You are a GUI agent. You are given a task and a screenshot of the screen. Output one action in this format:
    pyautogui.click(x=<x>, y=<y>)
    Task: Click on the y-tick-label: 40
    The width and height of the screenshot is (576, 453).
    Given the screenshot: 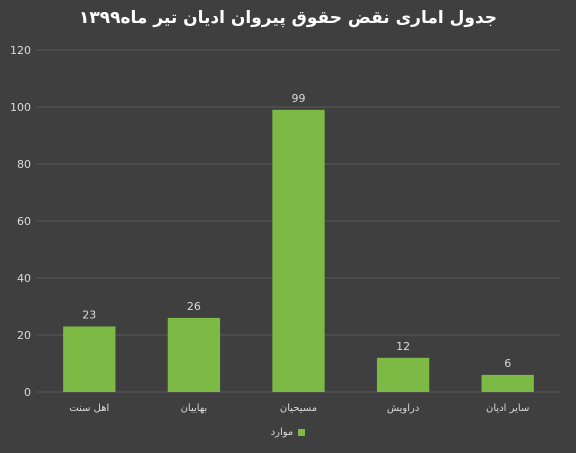 What is the action you would take?
    pyautogui.click(x=24, y=278)
    